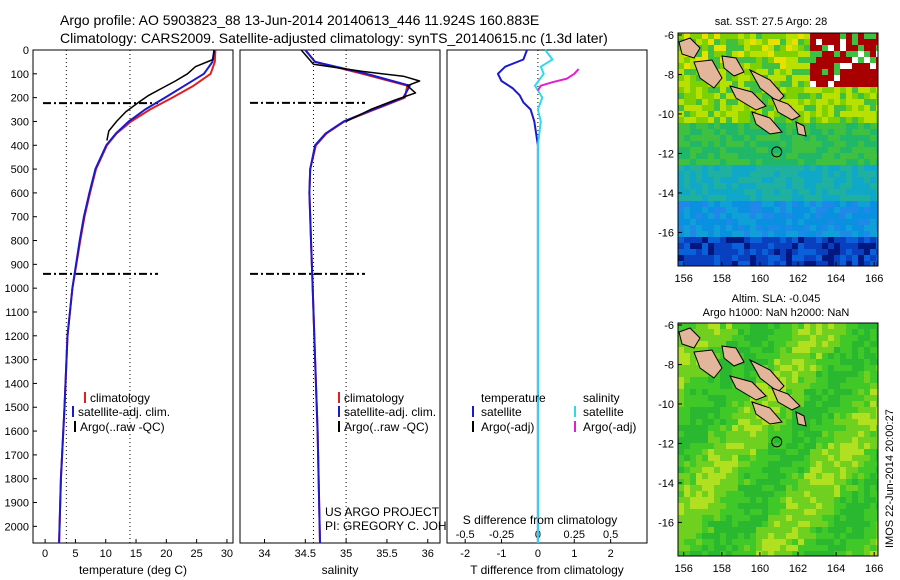 The width and height of the screenshot is (900, 580). Describe the element at coordinates (540, 520) in the screenshot. I see `difference-x2label: S difference from climatology` at that location.